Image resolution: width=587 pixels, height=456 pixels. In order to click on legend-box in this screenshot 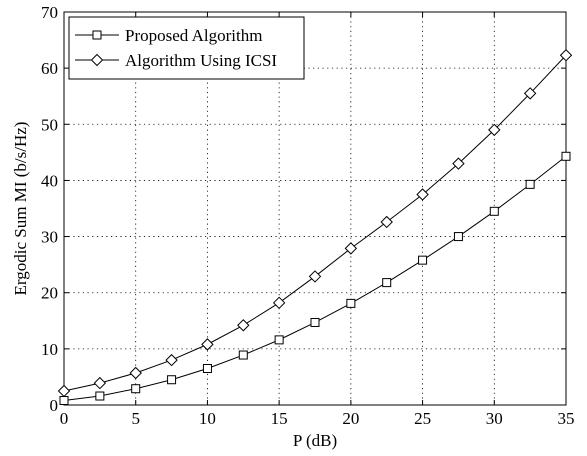, I will do `click(186, 48)`.